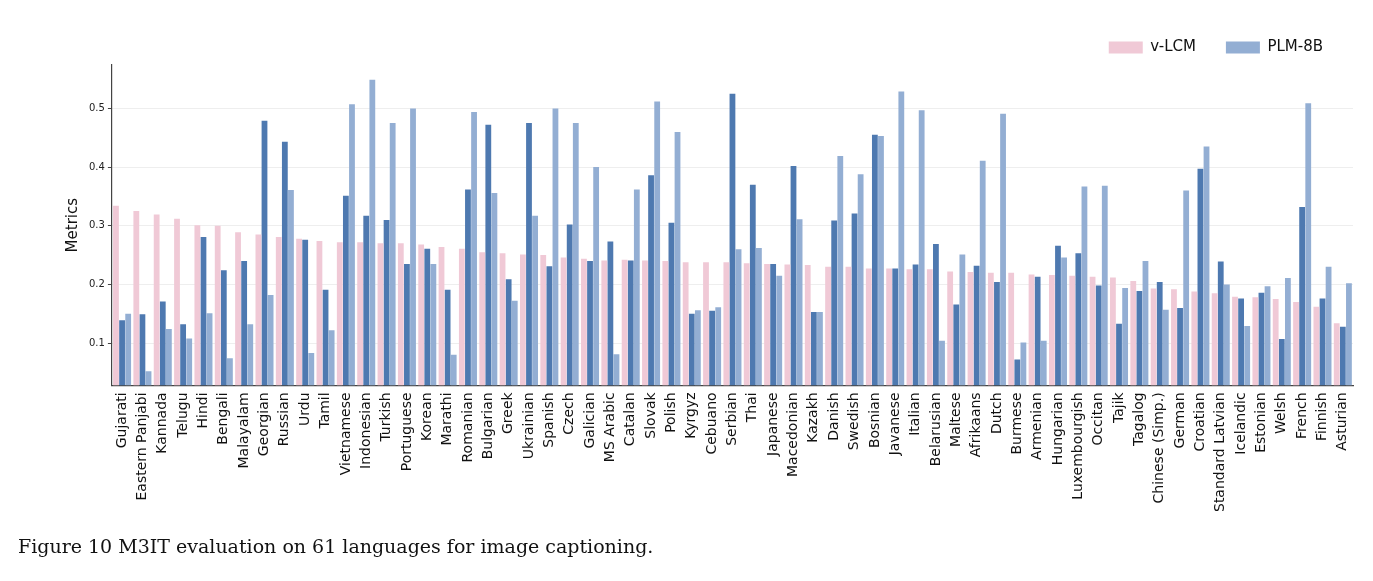 The image size is (1373, 581). I want to click on x-tick-label: Tamil, so click(324, 411).